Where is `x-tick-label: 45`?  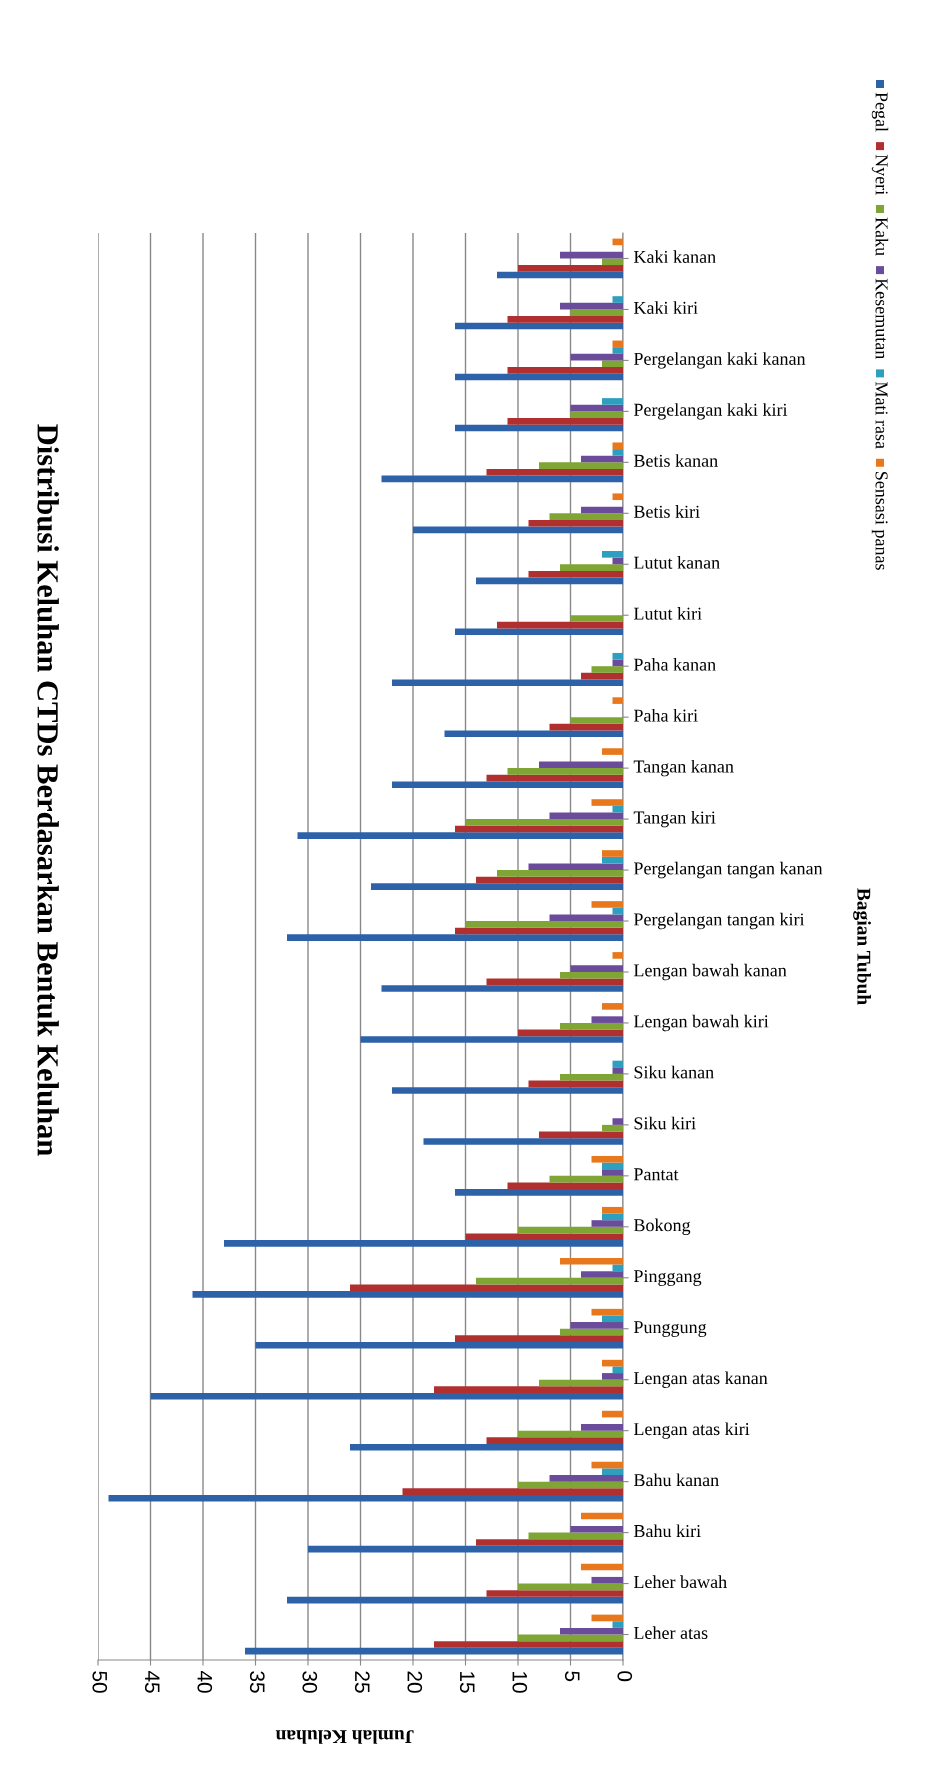
x-tick-label: 45 is located at coordinates (152, 1681).